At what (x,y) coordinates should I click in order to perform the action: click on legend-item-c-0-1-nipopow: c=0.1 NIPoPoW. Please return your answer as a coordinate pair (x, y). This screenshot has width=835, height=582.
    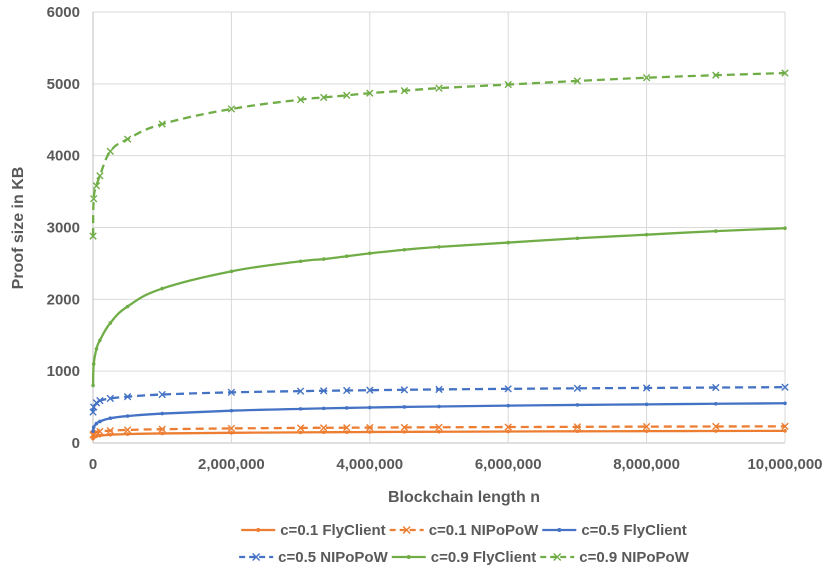
    Looking at the image, I should click on (464, 530).